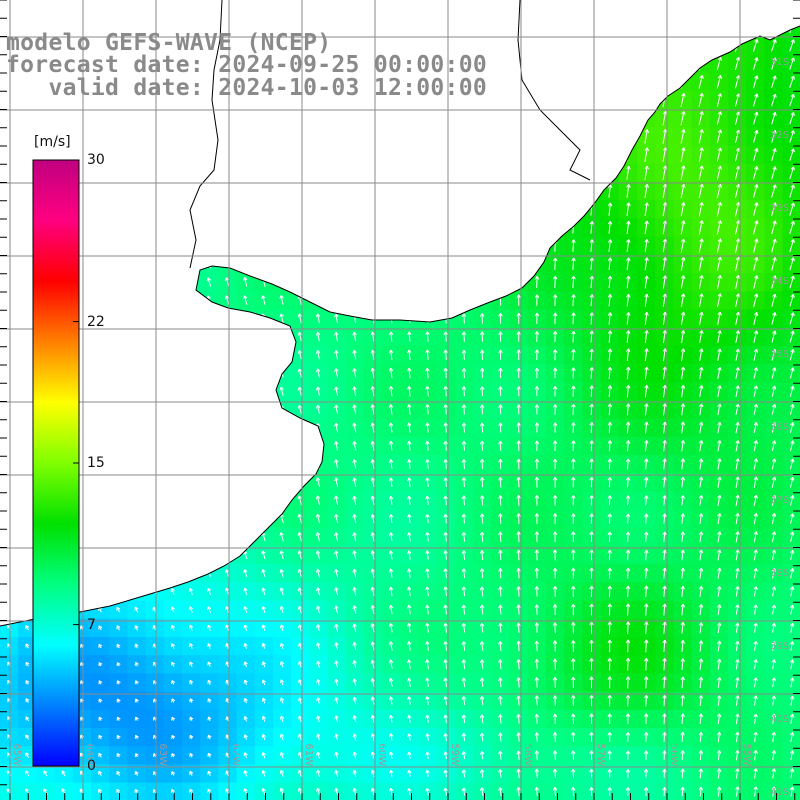  What do you see at coordinates (454, 754) in the screenshot?
I see `lon-label: 59W` at bounding box center [454, 754].